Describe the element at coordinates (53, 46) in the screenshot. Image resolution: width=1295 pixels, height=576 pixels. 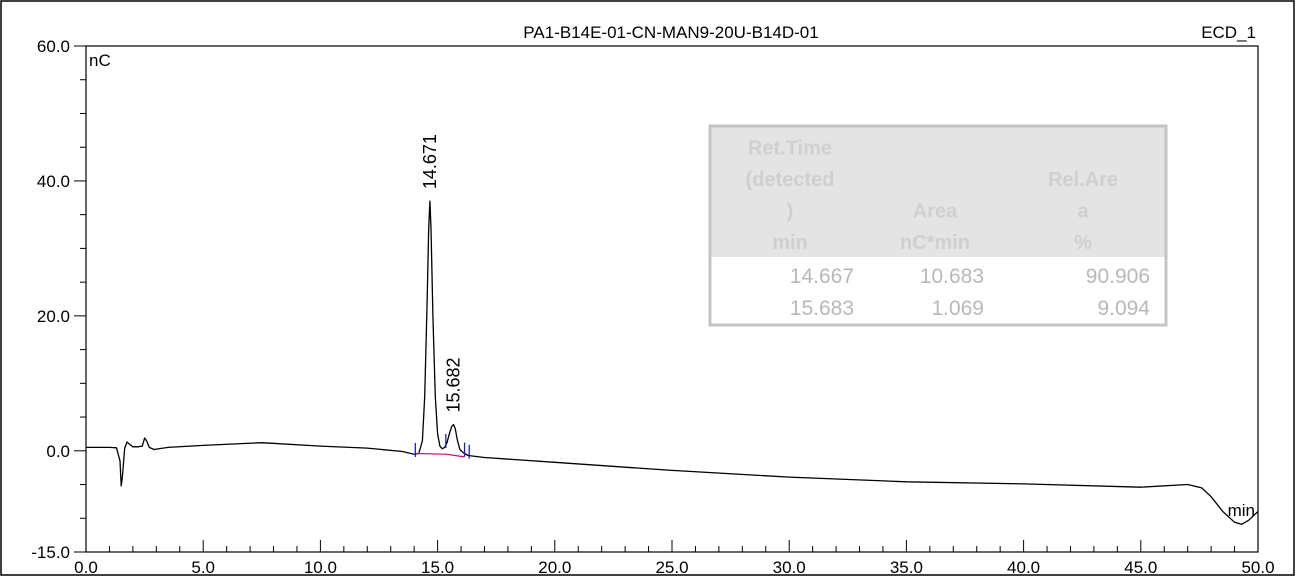
I see `y-tick-label: 60.0` at that location.